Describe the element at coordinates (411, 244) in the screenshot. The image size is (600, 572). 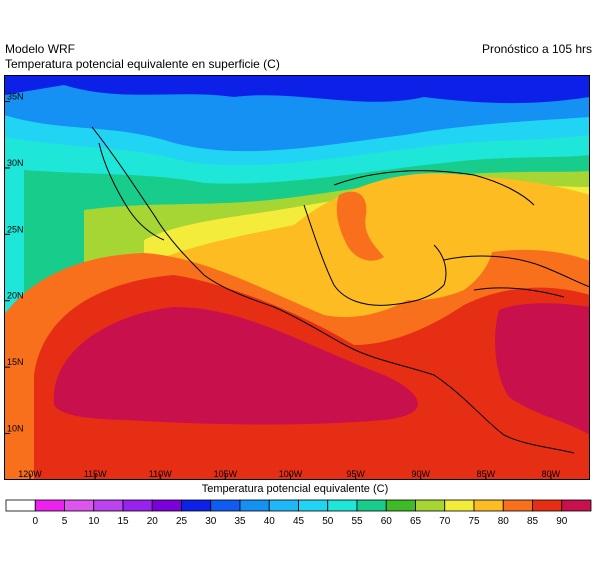
I see `band-80-gulf` at that location.